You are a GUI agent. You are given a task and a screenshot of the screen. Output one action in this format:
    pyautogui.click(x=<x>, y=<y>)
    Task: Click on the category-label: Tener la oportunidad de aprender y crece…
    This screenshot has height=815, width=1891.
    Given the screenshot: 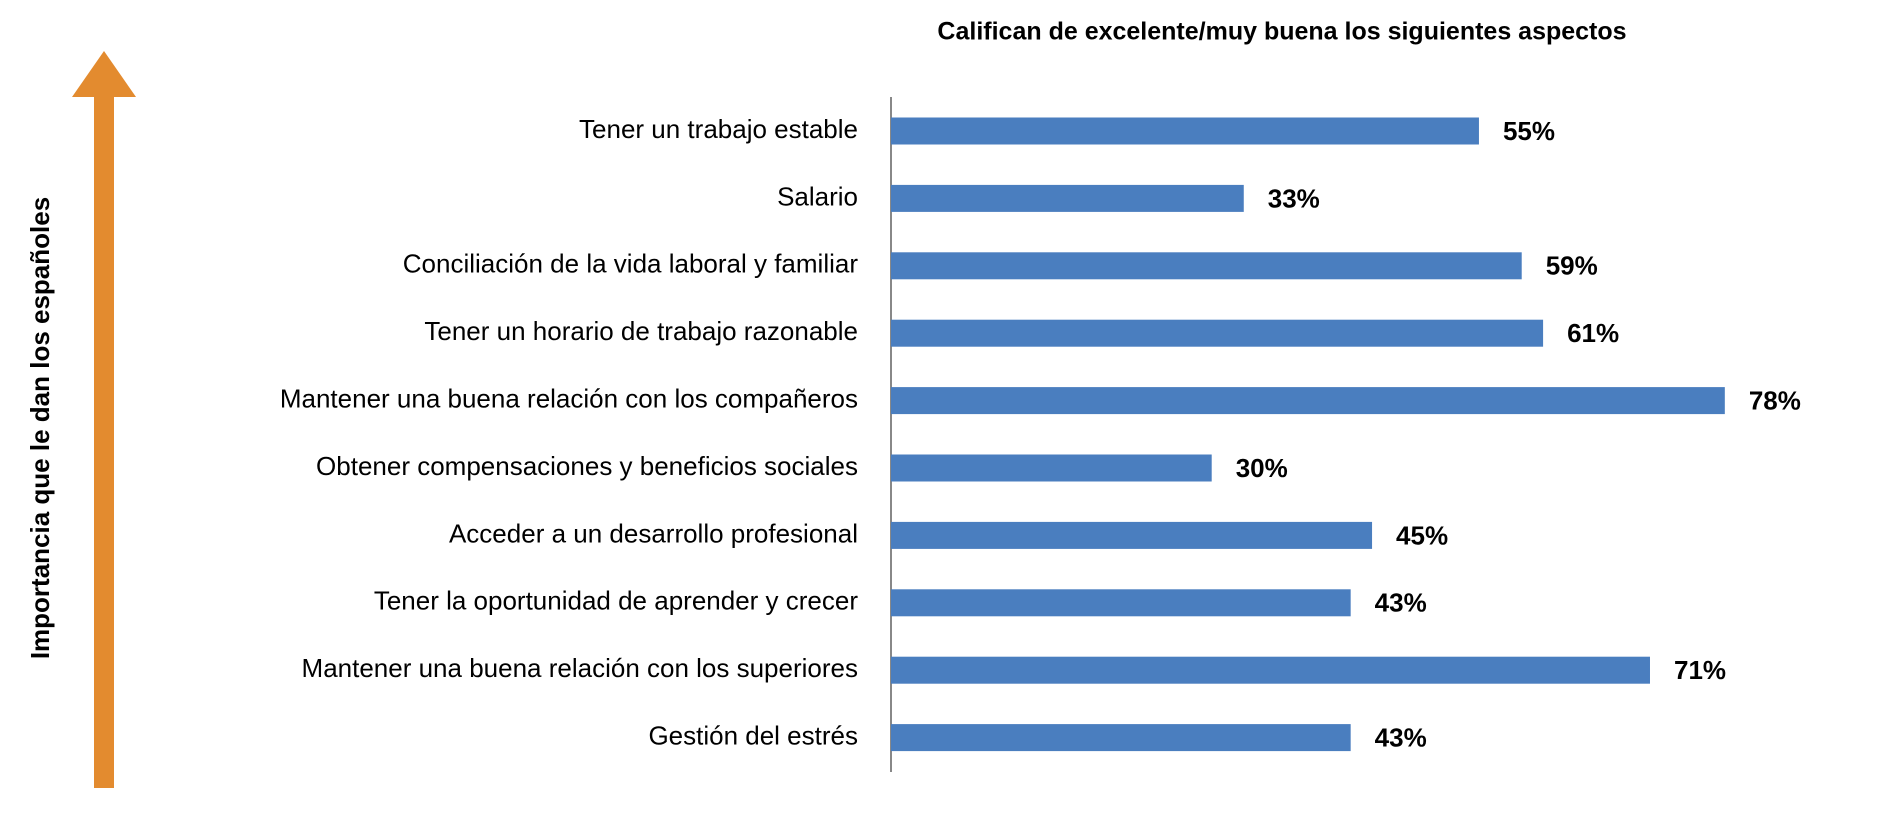 What is the action you would take?
    pyautogui.click(x=616, y=601)
    